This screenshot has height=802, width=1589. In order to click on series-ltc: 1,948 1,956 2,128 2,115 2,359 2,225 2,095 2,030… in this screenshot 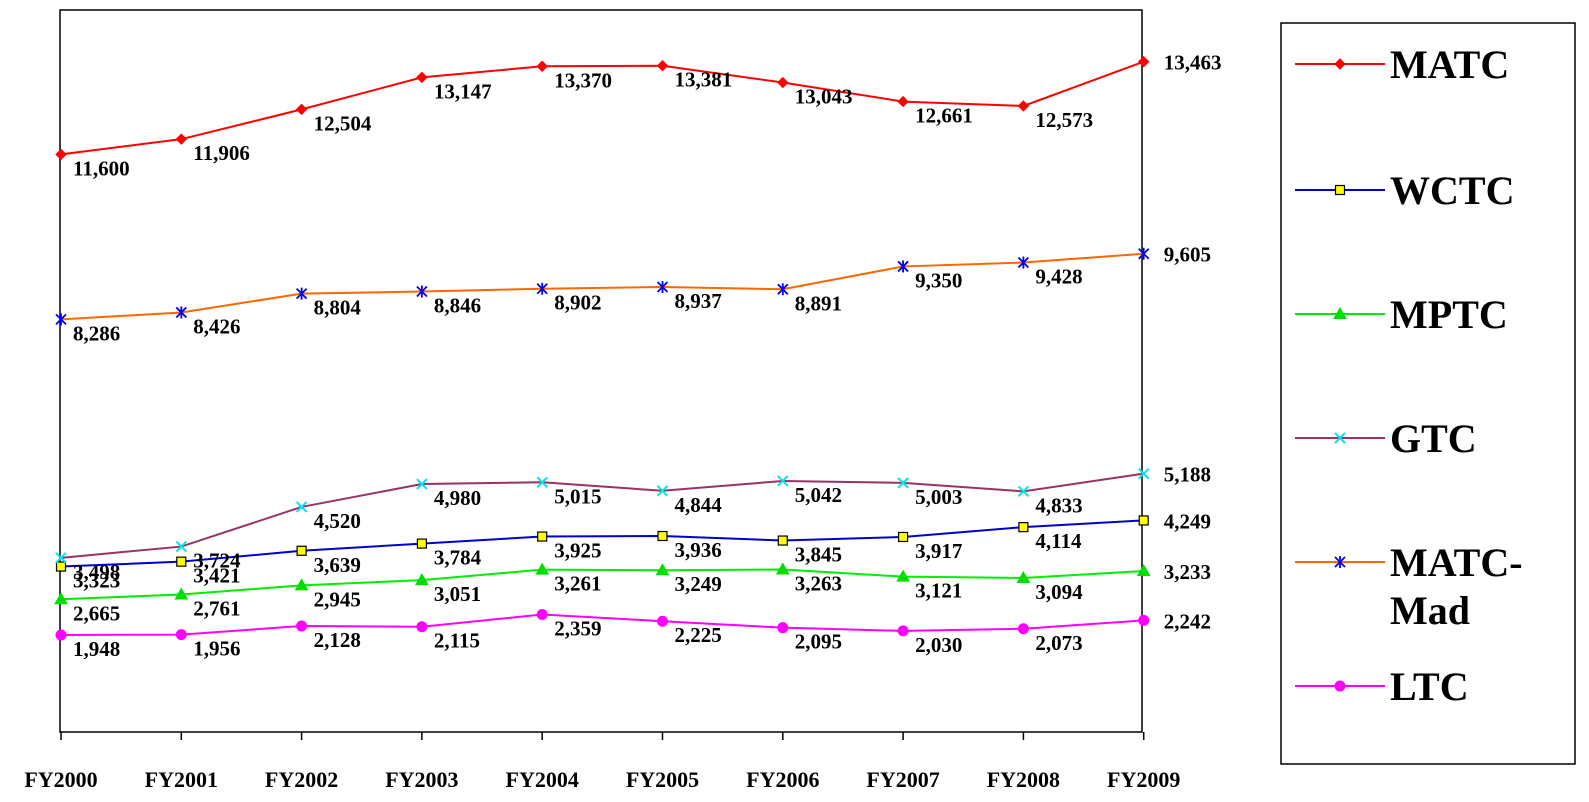, I will do `click(633, 635)`.